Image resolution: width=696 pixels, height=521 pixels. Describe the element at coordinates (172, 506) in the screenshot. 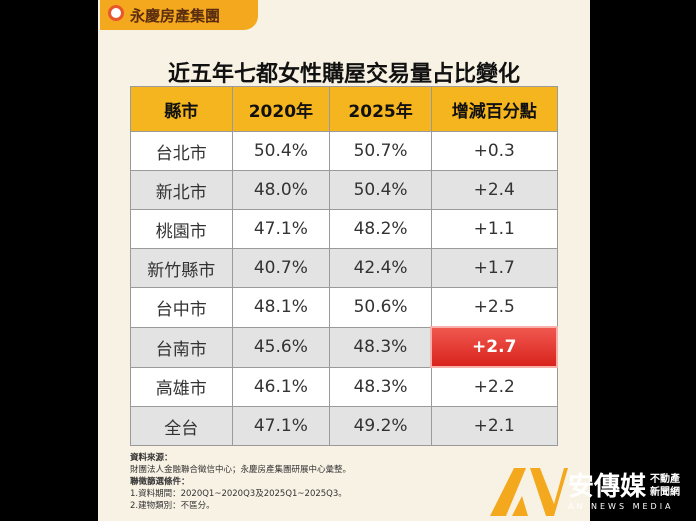

I see `note: 2.建物類別：不區分。` at that location.